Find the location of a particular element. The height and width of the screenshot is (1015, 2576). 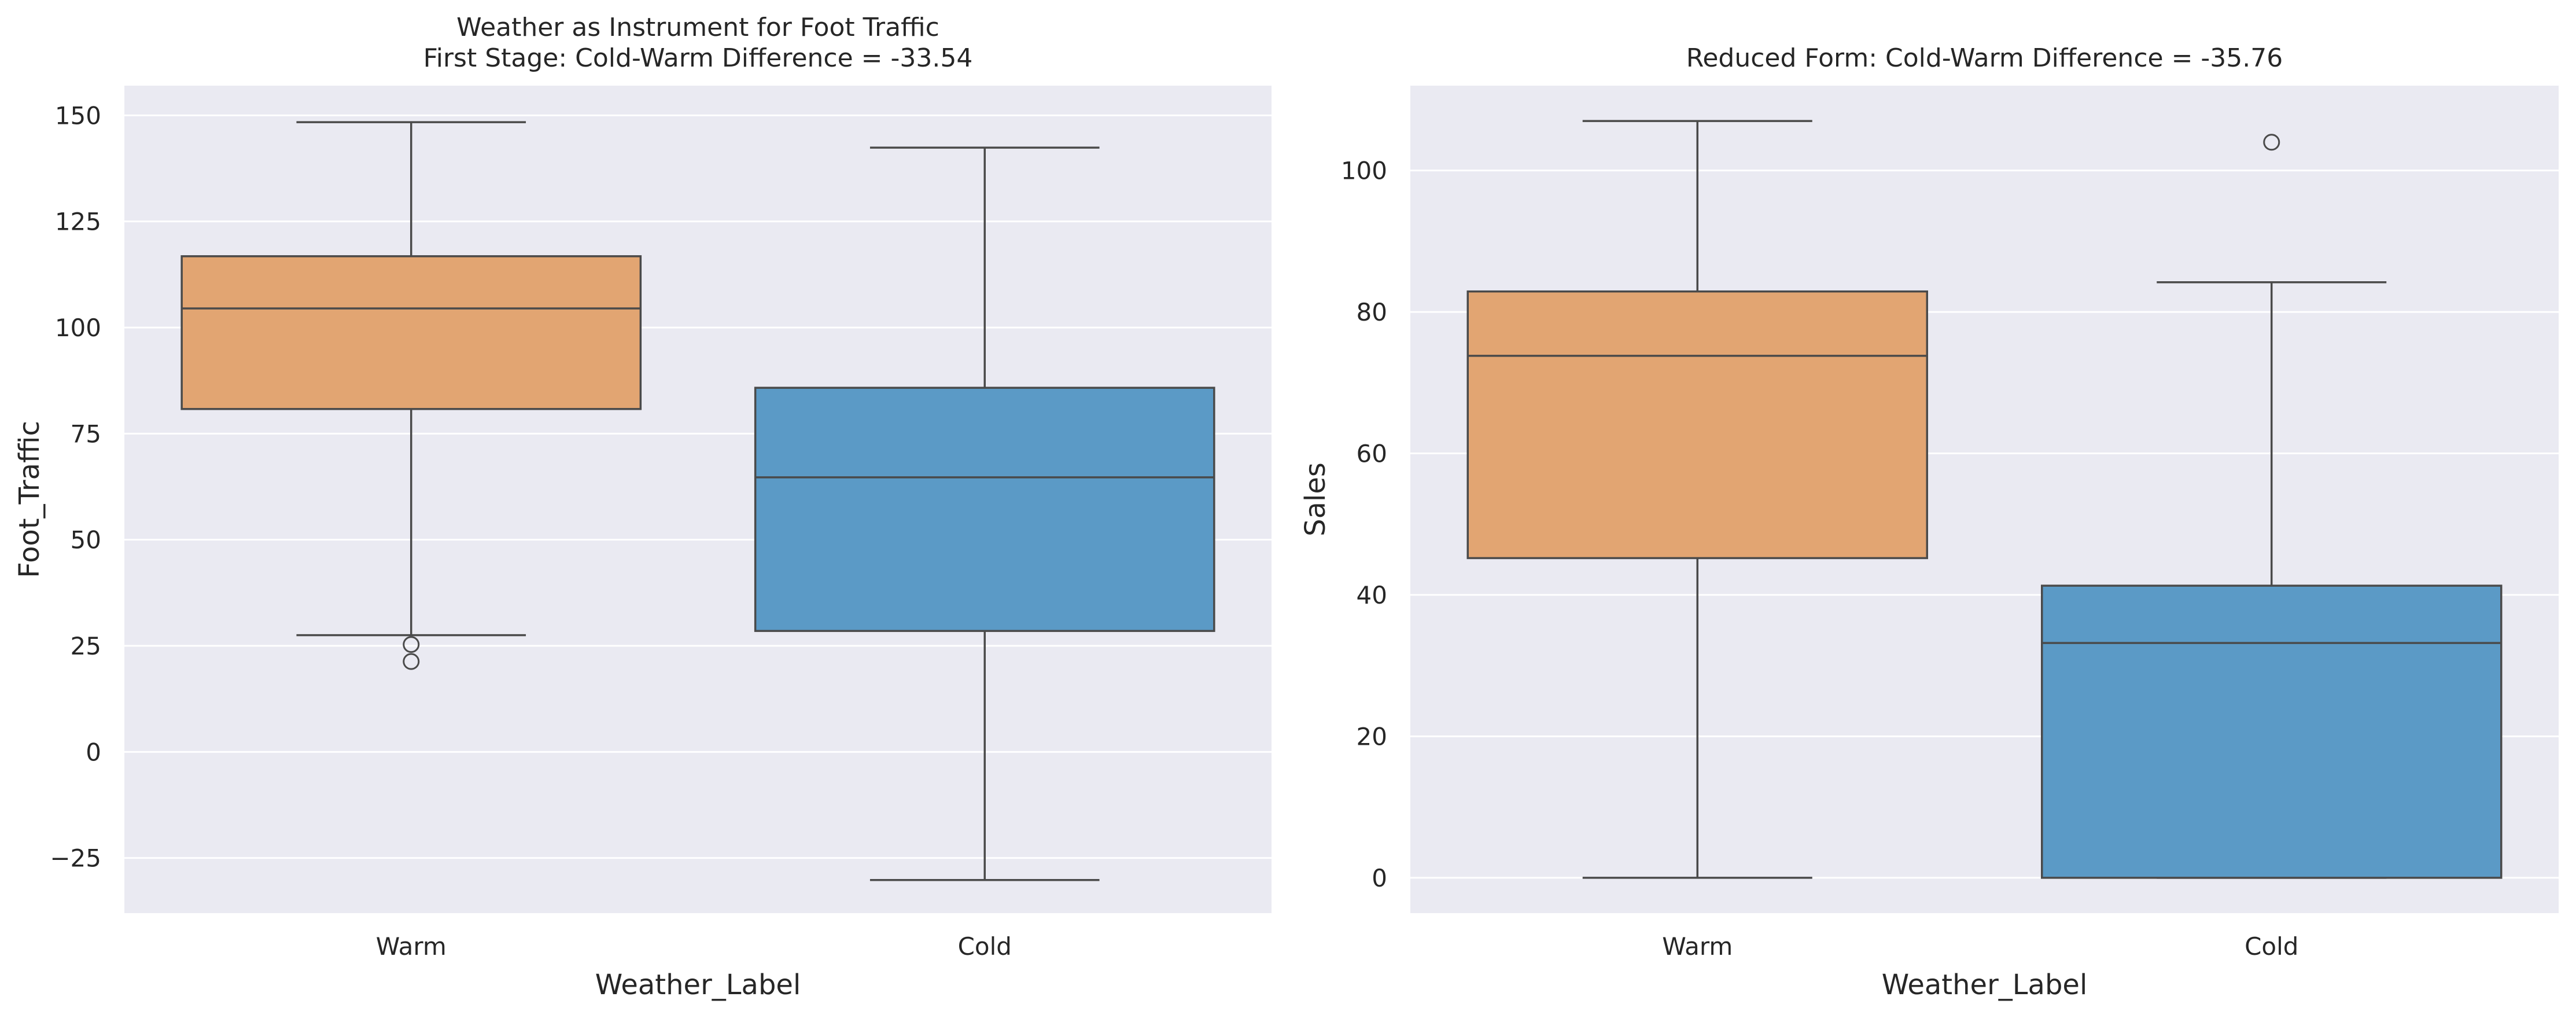

y-tick-label: 75 is located at coordinates (86, 434).